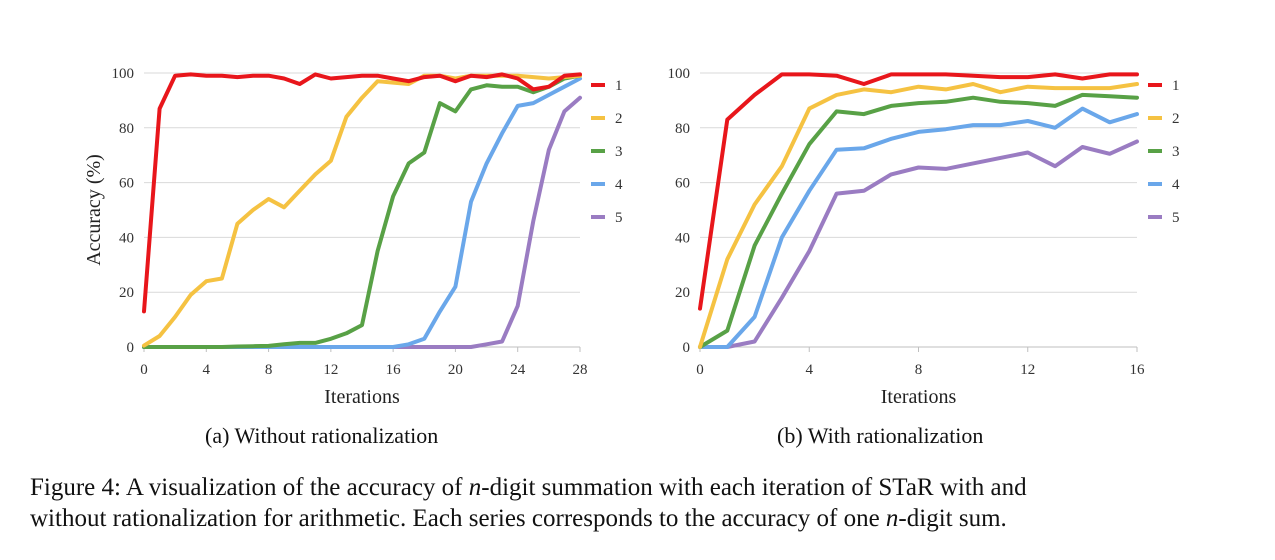 The width and height of the screenshot is (1275, 560). Describe the element at coordinates (475, 487) in the screenshot. I see `caption-var-n: n` at that location.